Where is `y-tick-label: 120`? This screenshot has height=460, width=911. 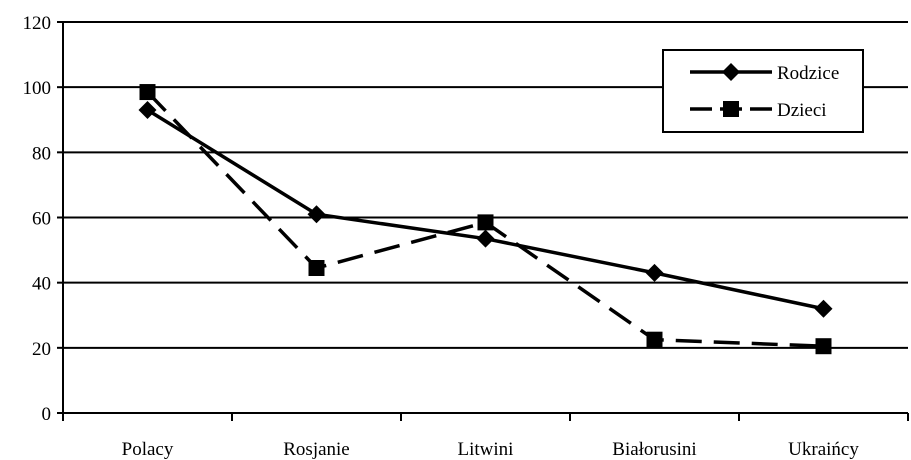
y-tick-label: 120 is located at coordinates (37, 23).